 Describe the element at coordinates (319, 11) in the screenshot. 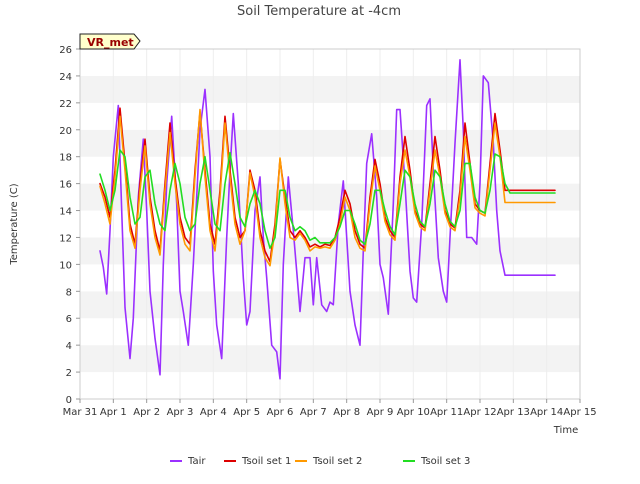

I see `chart-title: Soil Temperature at -4cm` at that location.